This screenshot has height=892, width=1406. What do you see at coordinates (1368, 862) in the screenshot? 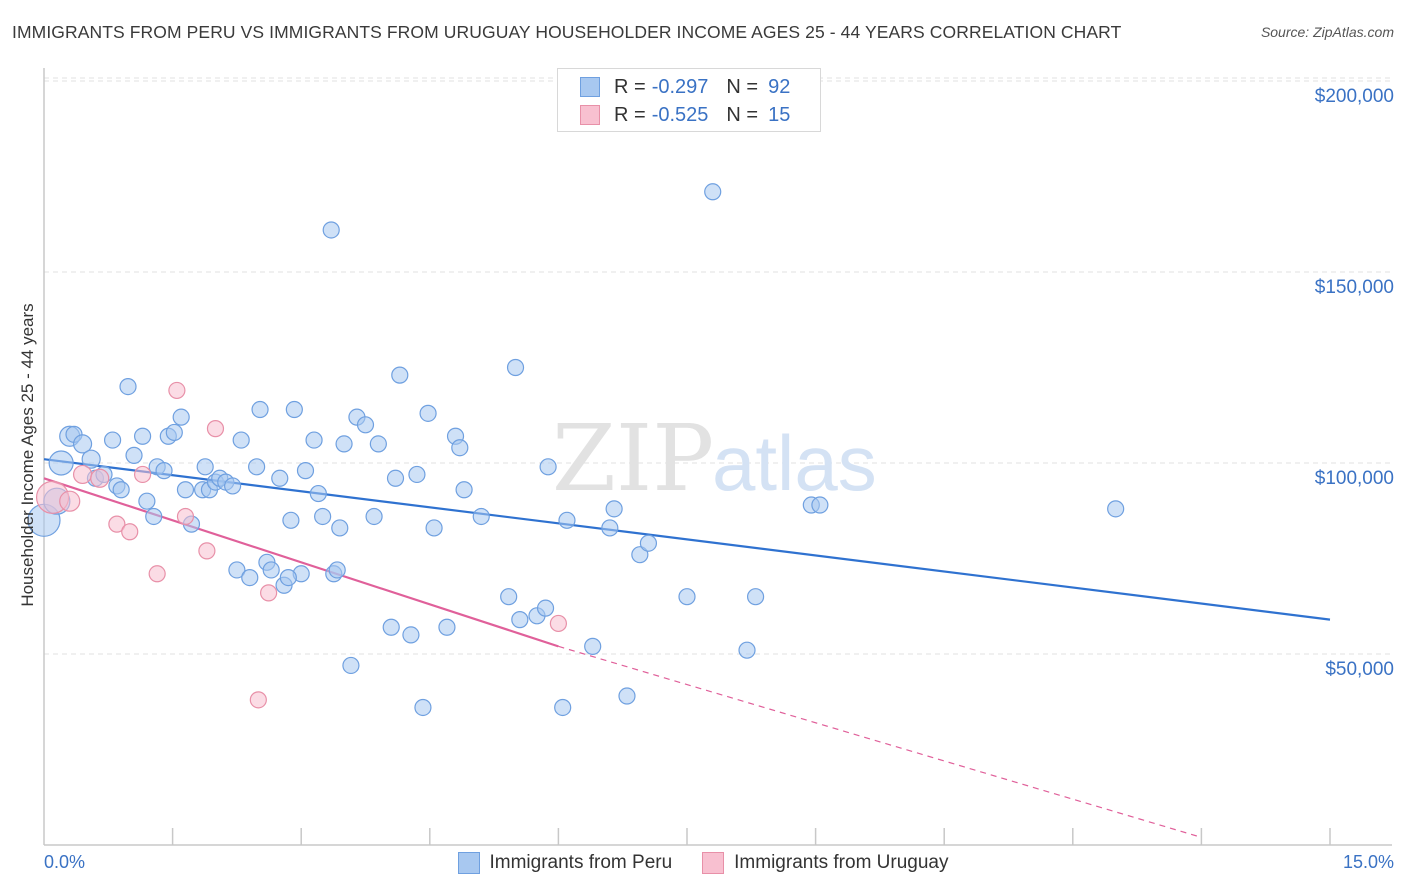
I see `x-tick-label-max: 15.0%` at bounding box center [1368, 862].